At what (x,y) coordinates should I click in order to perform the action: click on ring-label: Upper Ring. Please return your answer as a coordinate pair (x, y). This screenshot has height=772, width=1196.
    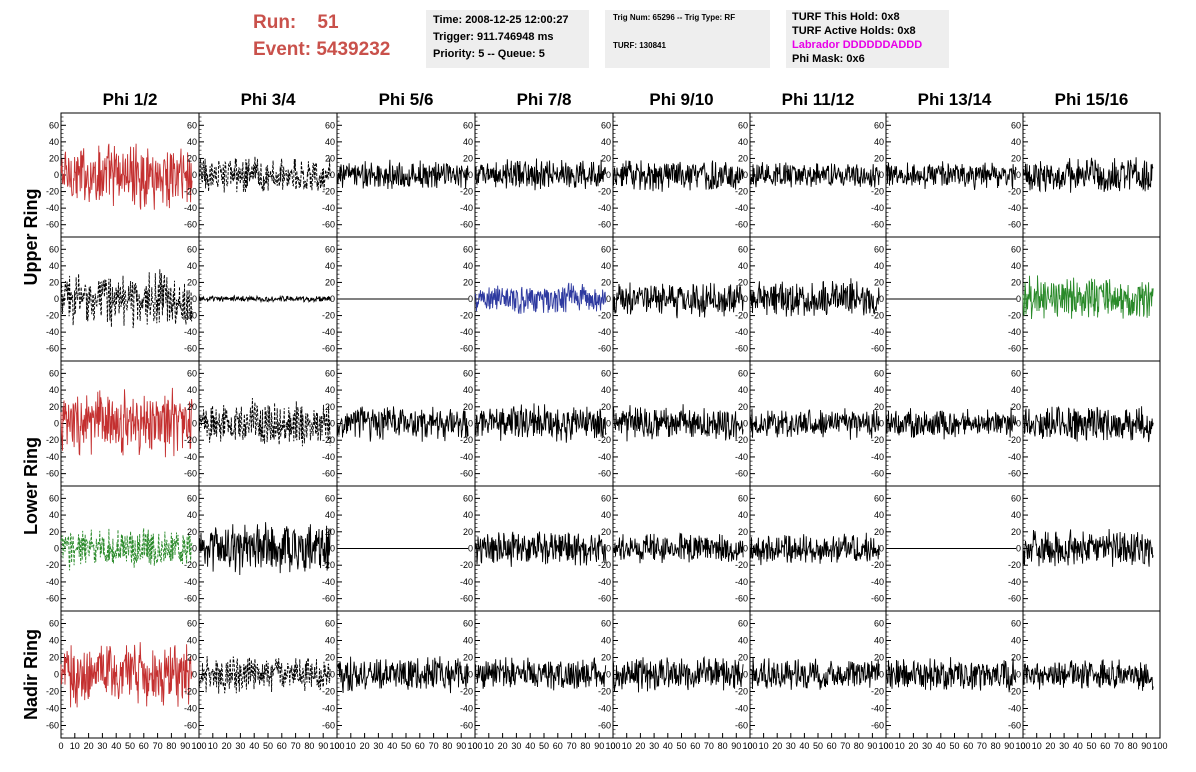
    Looking at the image, I should click on (31, 237).